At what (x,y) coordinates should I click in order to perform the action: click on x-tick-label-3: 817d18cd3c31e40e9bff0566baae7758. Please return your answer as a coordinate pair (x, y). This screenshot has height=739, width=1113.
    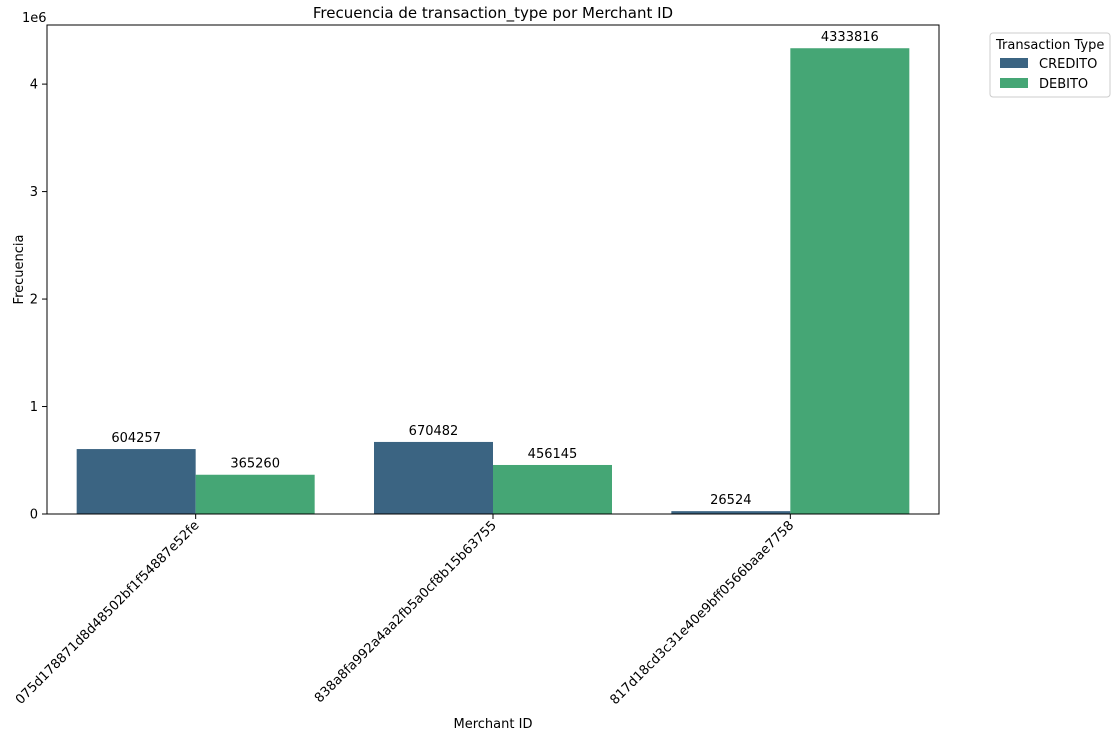
    Looking at the image, I should click on (702, 613).